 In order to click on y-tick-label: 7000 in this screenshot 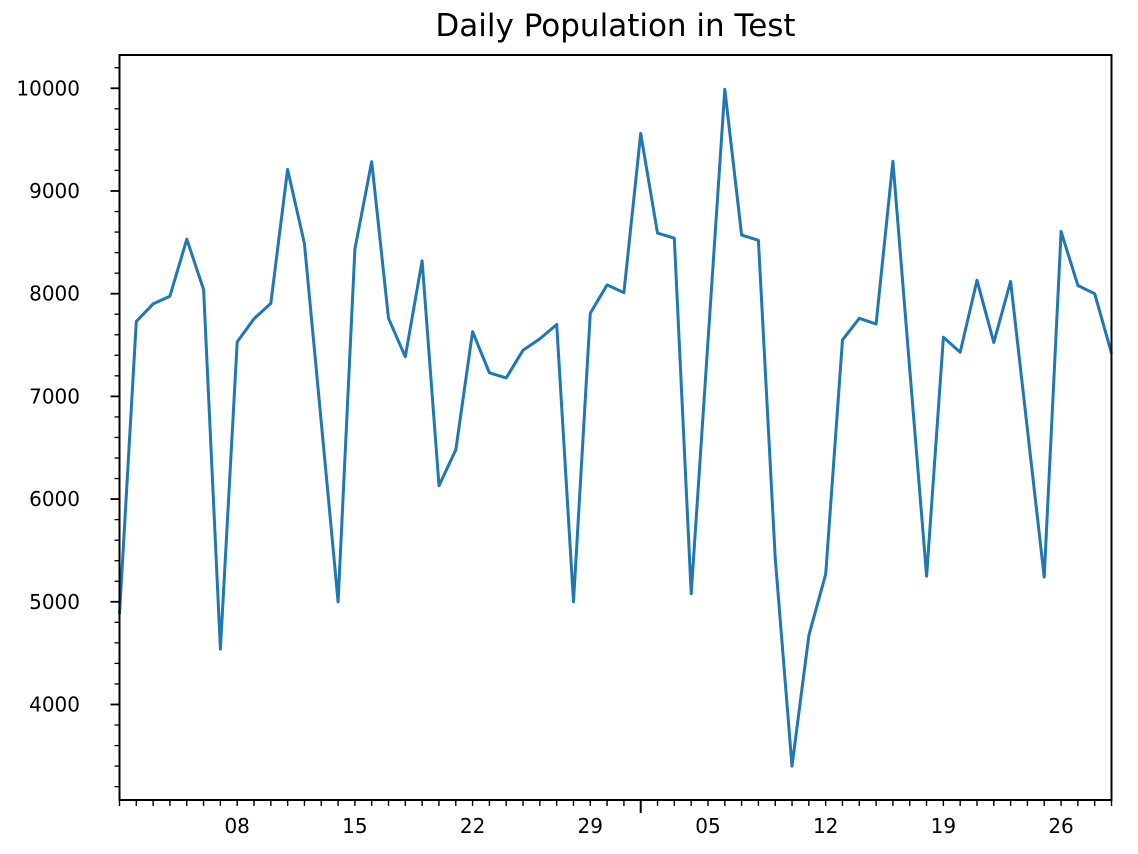, I will do `click(54, 396)`.